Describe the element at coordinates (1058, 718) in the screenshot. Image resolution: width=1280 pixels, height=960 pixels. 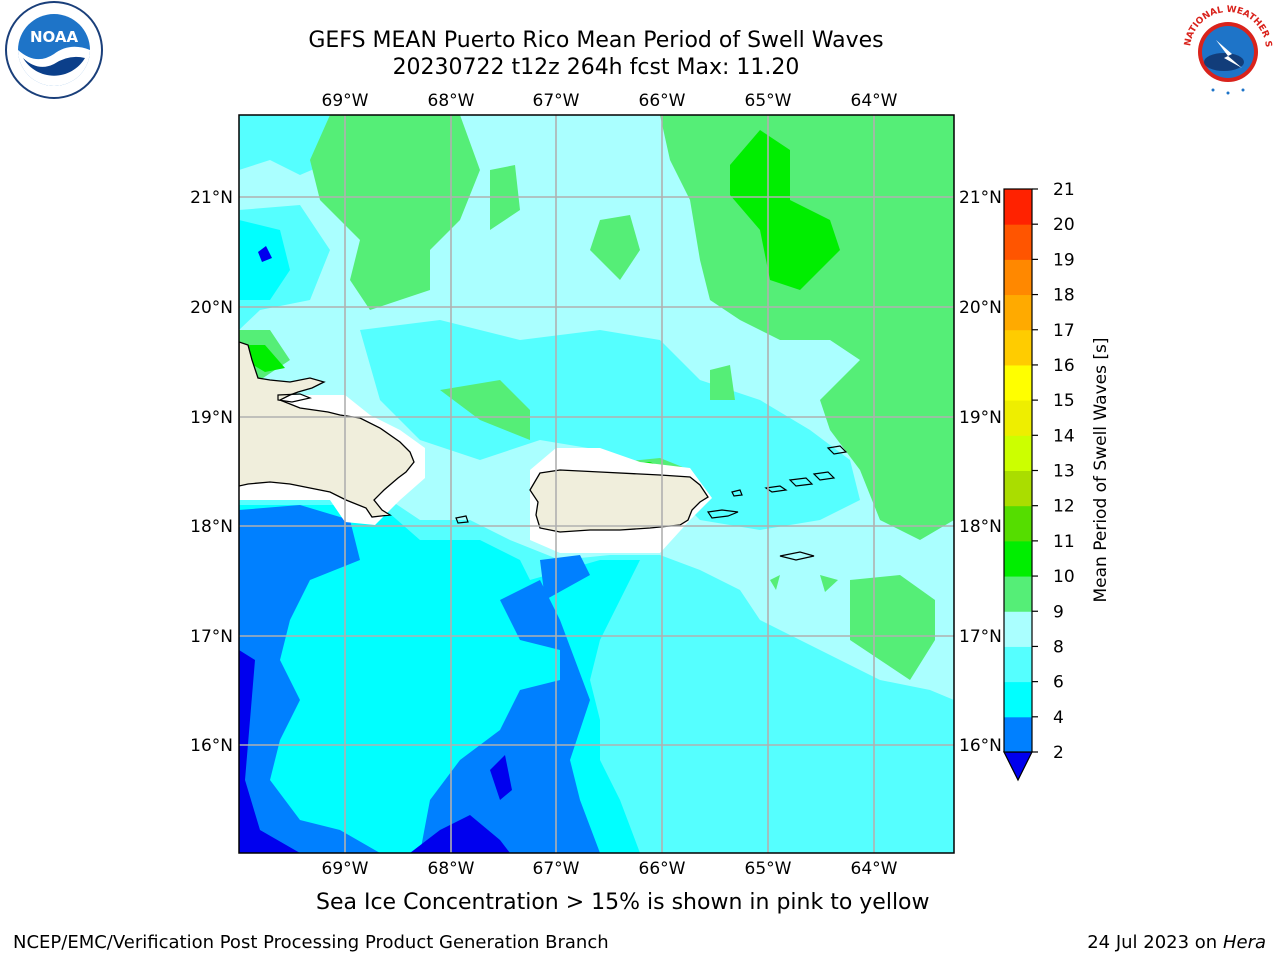
I see `colorbar-tick-label: 4` at that location.